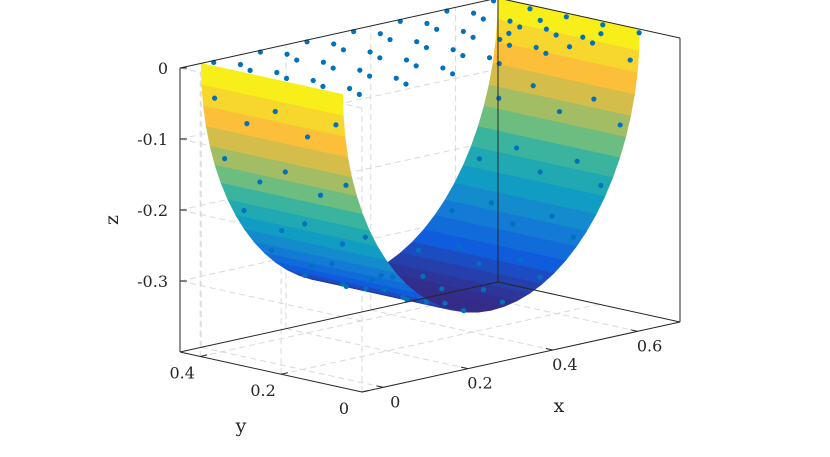 The width and height of the screenshot is (830, 457). I want to click on z-tick-label: -0.1, so click(152, 139).